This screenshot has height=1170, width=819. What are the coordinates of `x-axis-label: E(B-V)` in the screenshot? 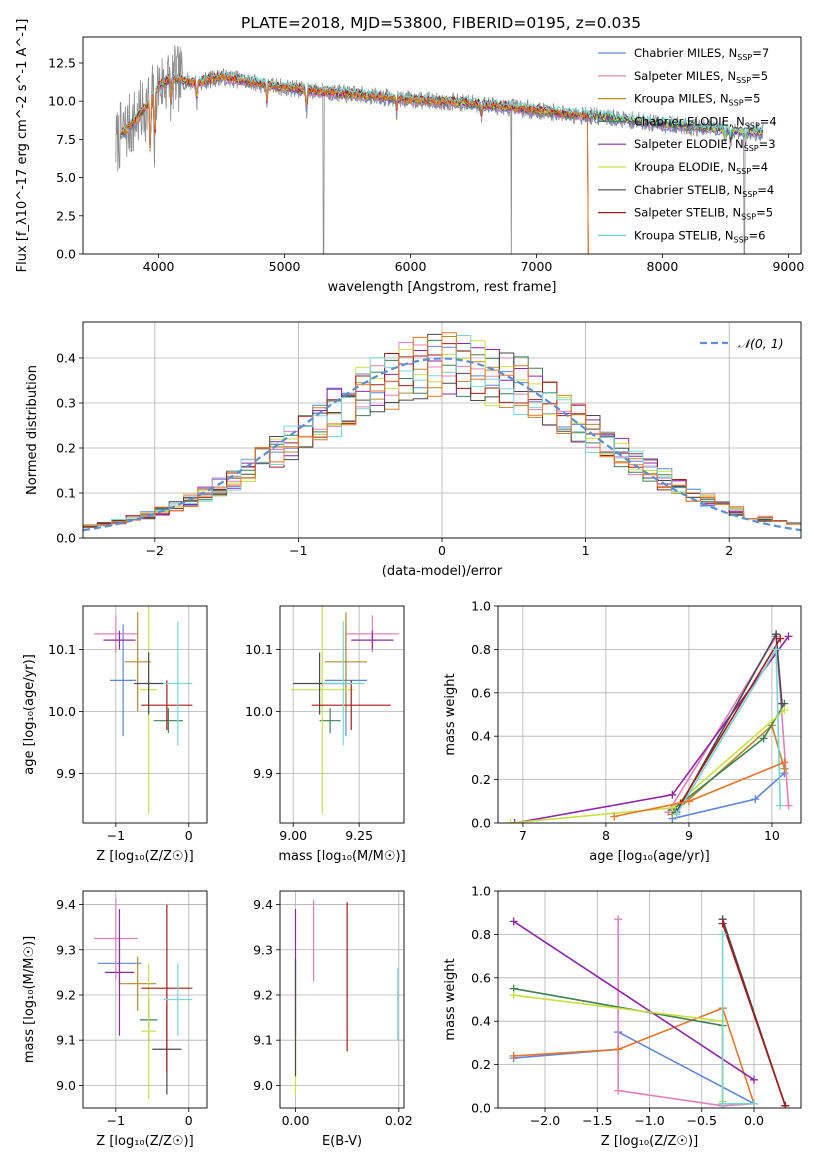 It's located at (342, 1141).